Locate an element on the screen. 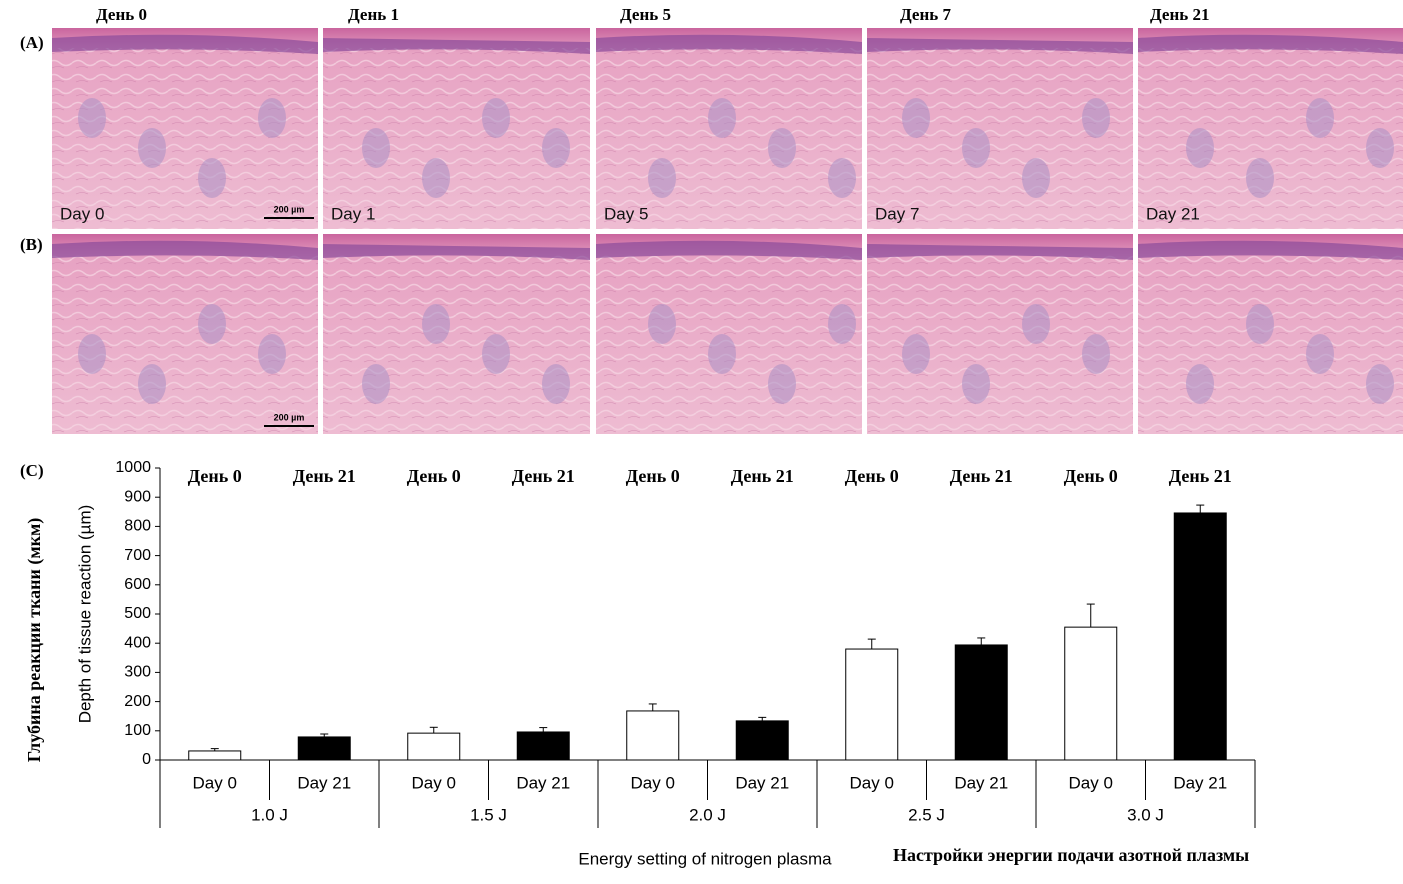 Image resolution: width=1403 pixels, height=884 pixels. panel-label: (C) is located at coordinates (32, 470).